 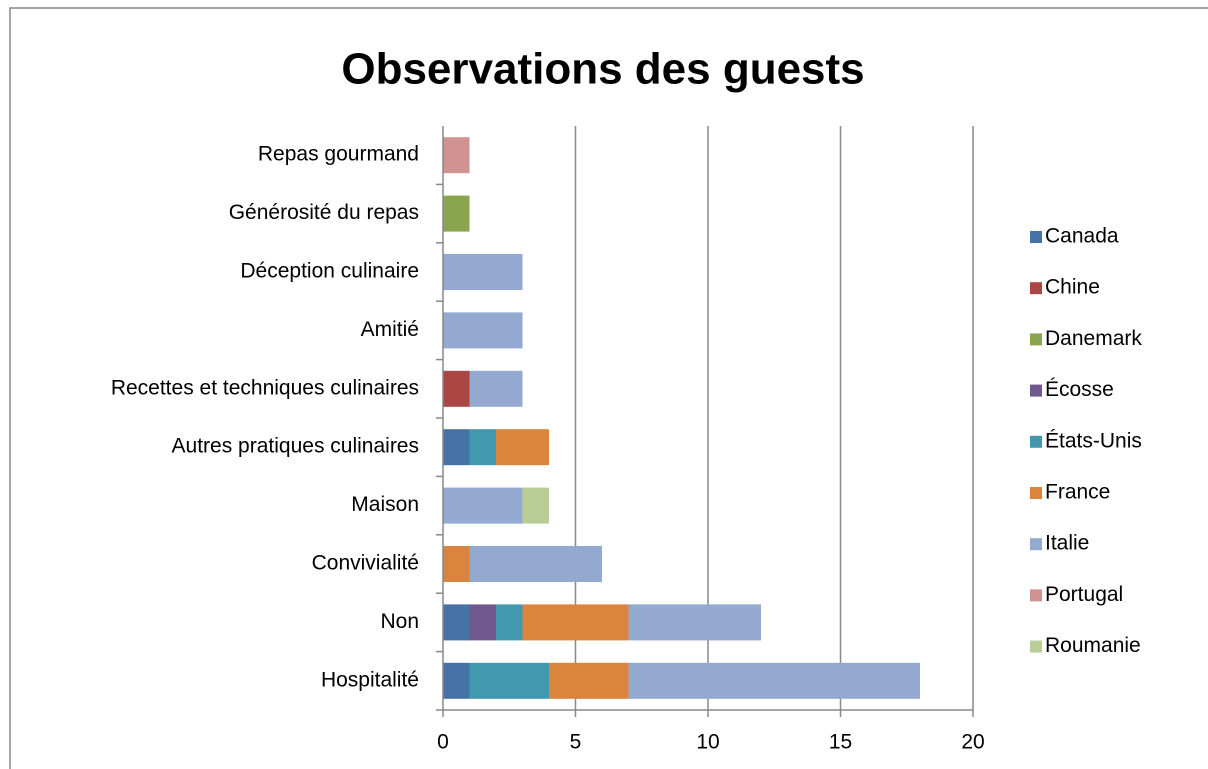 What do you see at coordinates (365, 563) in the screenshot?
I see `y-tick-label: Convivialité` at bounding box center [365, 563].